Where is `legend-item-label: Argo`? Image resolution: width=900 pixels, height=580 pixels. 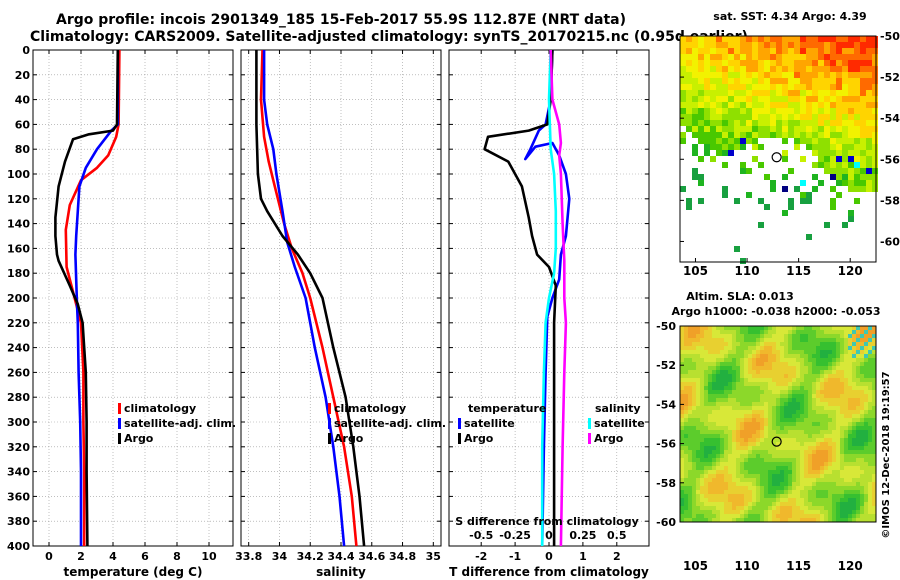
legend-item-label: Argo is located at coordinates (609, 438).